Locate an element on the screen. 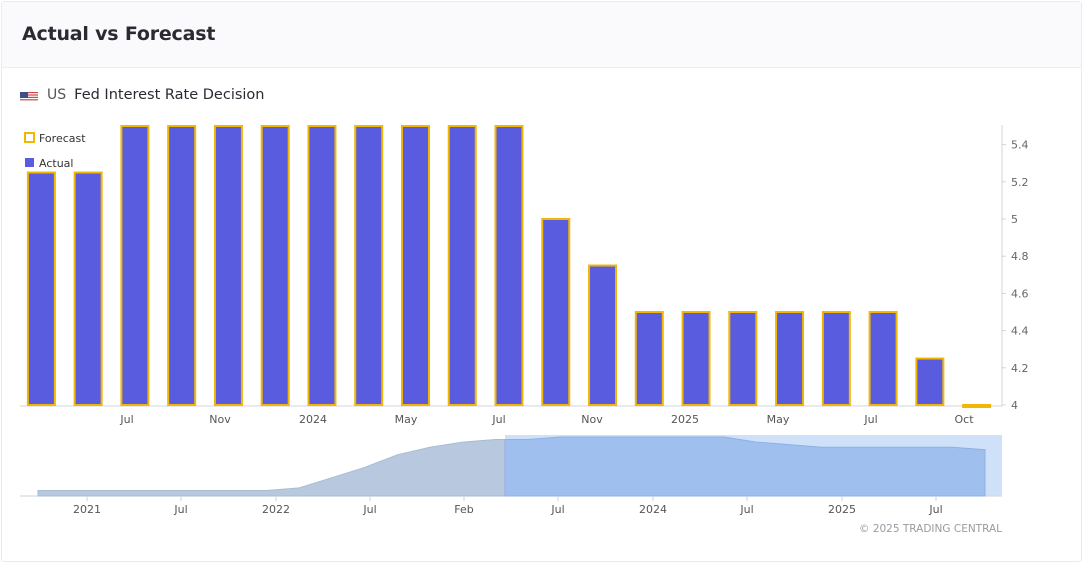 The height and width of the screenshot is (565, 1085). navigator-tick-label: Feb is located at coordinates (463, 509).